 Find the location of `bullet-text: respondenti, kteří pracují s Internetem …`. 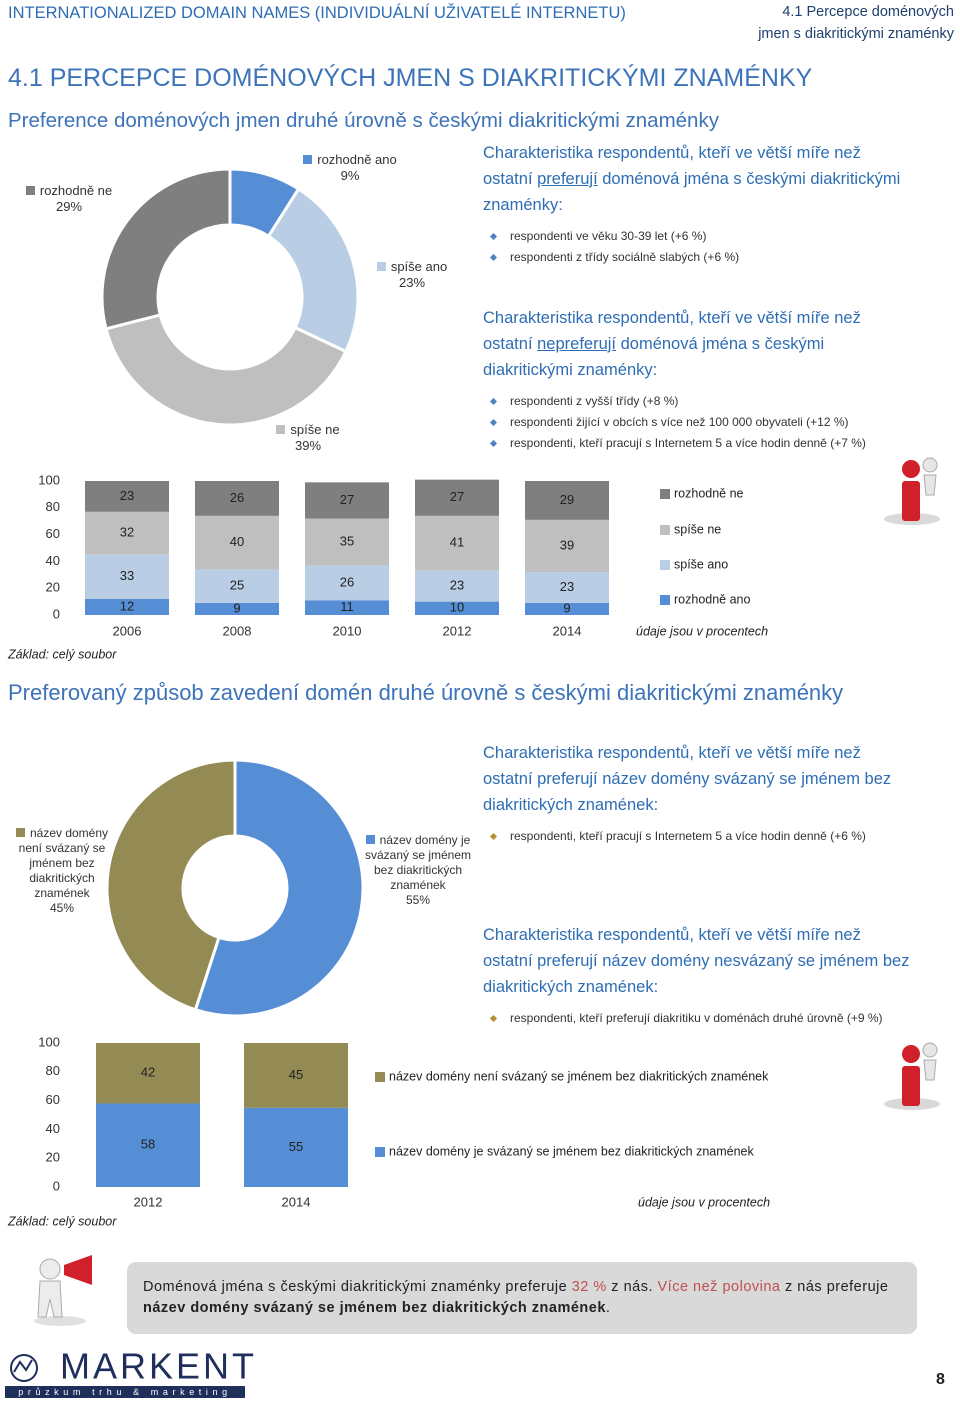

bullet-text: respondenti, kteří pracují s Internetem … is located at coordinates (688, 443).